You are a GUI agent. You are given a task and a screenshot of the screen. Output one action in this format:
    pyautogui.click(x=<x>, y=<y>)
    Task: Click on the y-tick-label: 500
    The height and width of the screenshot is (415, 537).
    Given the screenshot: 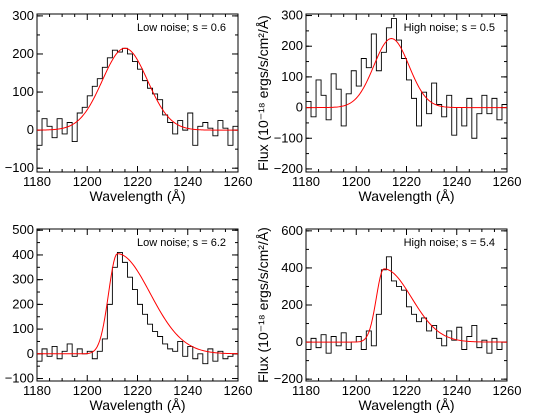 What is the action you would take?
    pyautogui.click(x=23, y=229)
    